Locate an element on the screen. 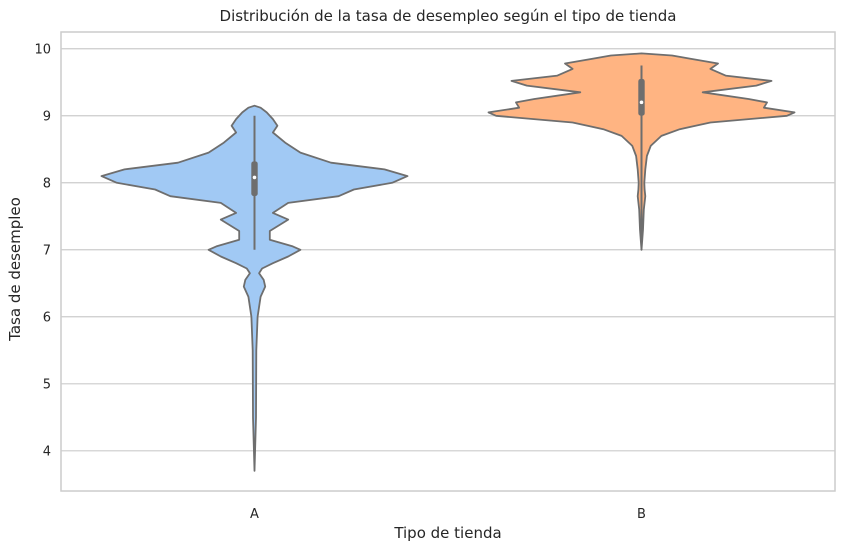  y-tick-label: 4 is located at coordinates (47, 451).